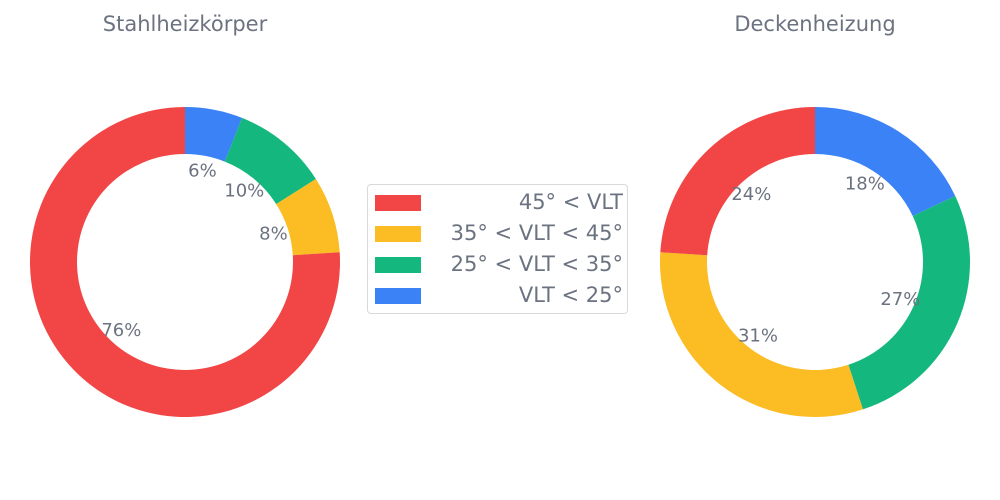  Describe the element at coordinates (202, 171) in the screenshot. I see `slice-label: 6%` at that location.